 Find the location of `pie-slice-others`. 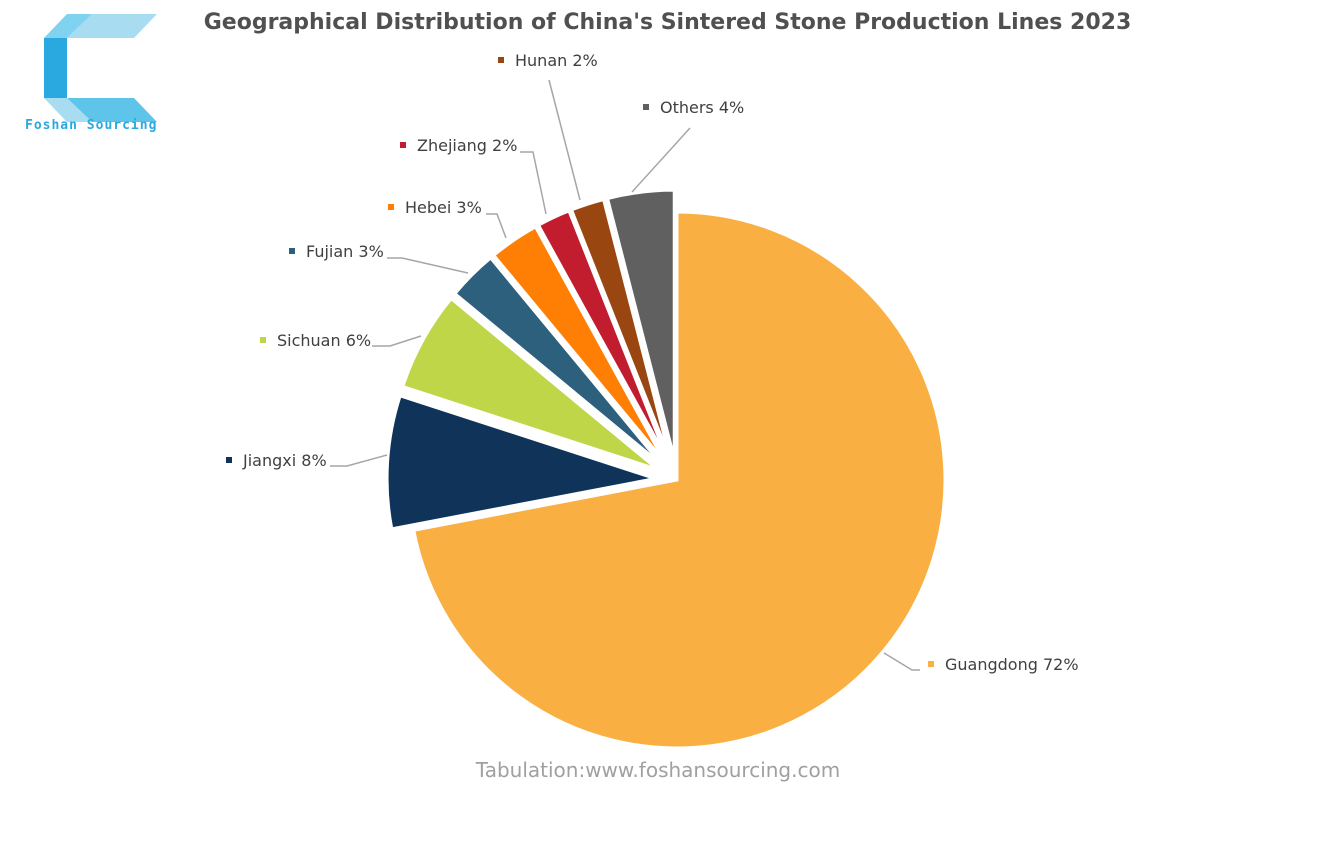

pie-slice-others is located at coordinates (640, 323).